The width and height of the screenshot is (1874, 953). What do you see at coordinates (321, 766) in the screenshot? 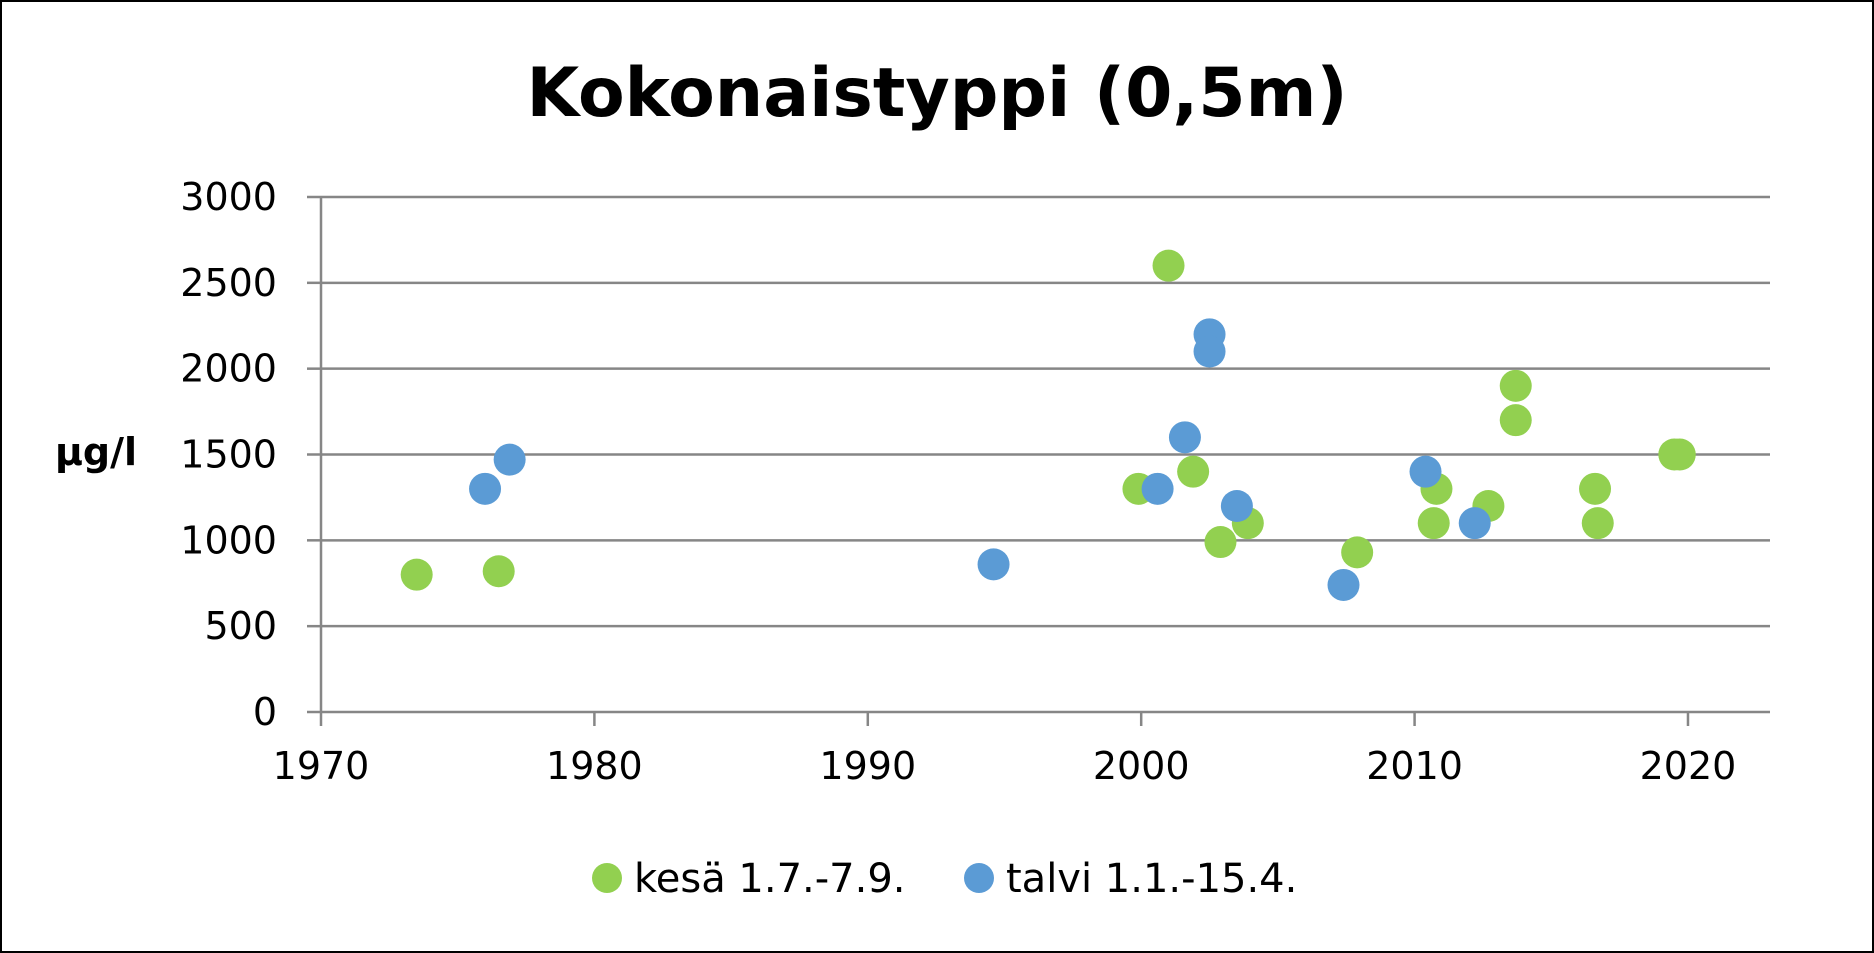
I see `x-tick-label: 1970` at bounding box center [321, 766].